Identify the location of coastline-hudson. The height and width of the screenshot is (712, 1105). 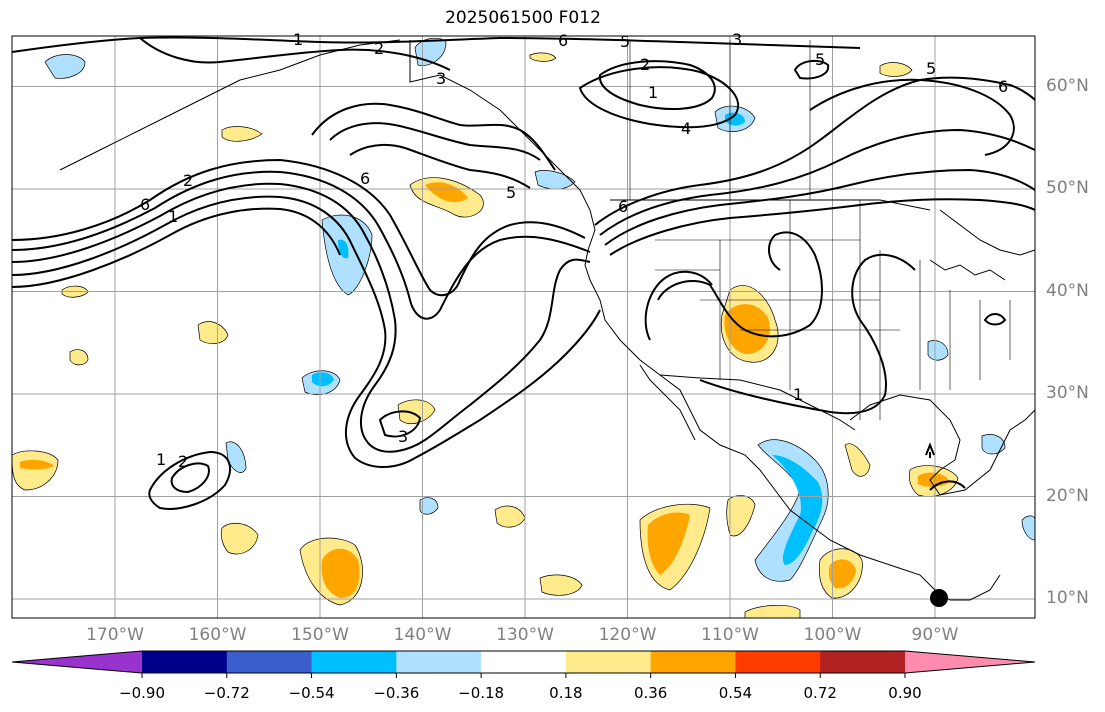
(987, 232).